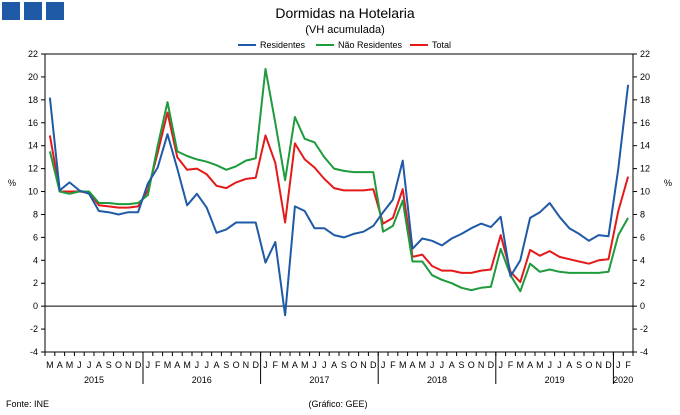 The width and height of the screenshot is (680, 415). What do you see at coordinates (34, 329) in the screenshot?
I see `y-tick-label-left: -2` at bounding box center [34, 329].